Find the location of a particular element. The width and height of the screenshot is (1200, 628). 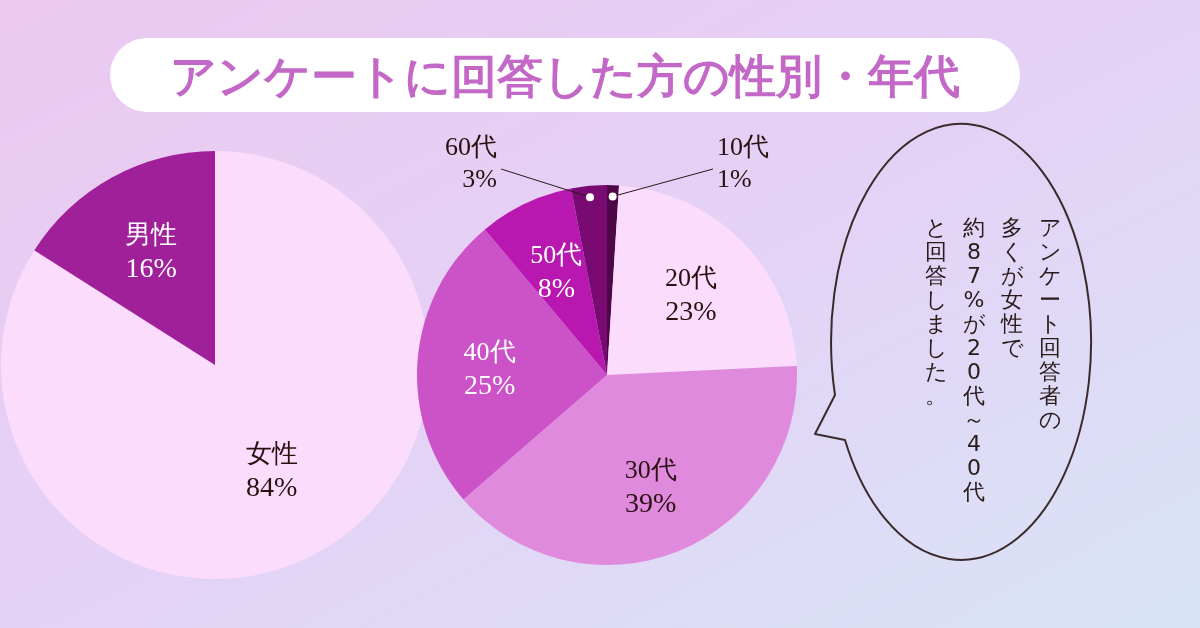

text: アンケート回答者の is located at coordinates (1050, 323).